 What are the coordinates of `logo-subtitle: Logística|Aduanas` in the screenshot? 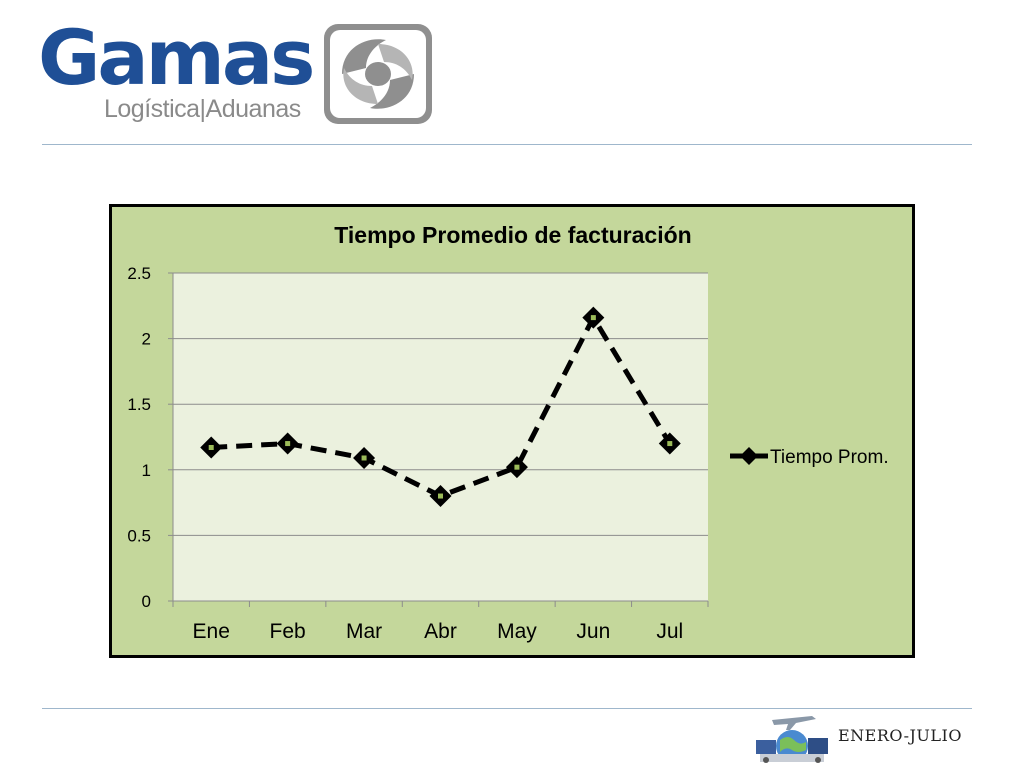 It's located at (202, 109).